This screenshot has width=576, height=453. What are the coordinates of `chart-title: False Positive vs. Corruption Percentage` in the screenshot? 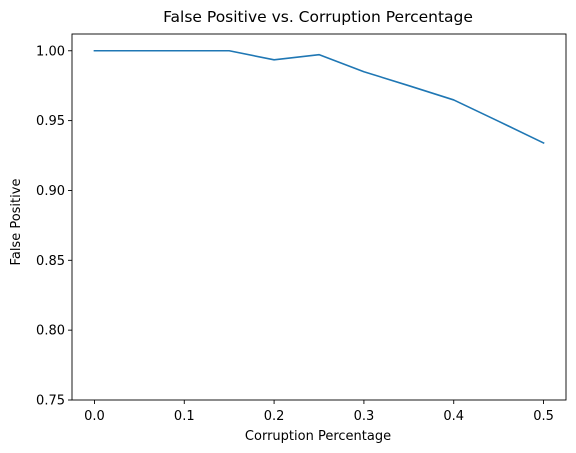 It's located at (318, 17).